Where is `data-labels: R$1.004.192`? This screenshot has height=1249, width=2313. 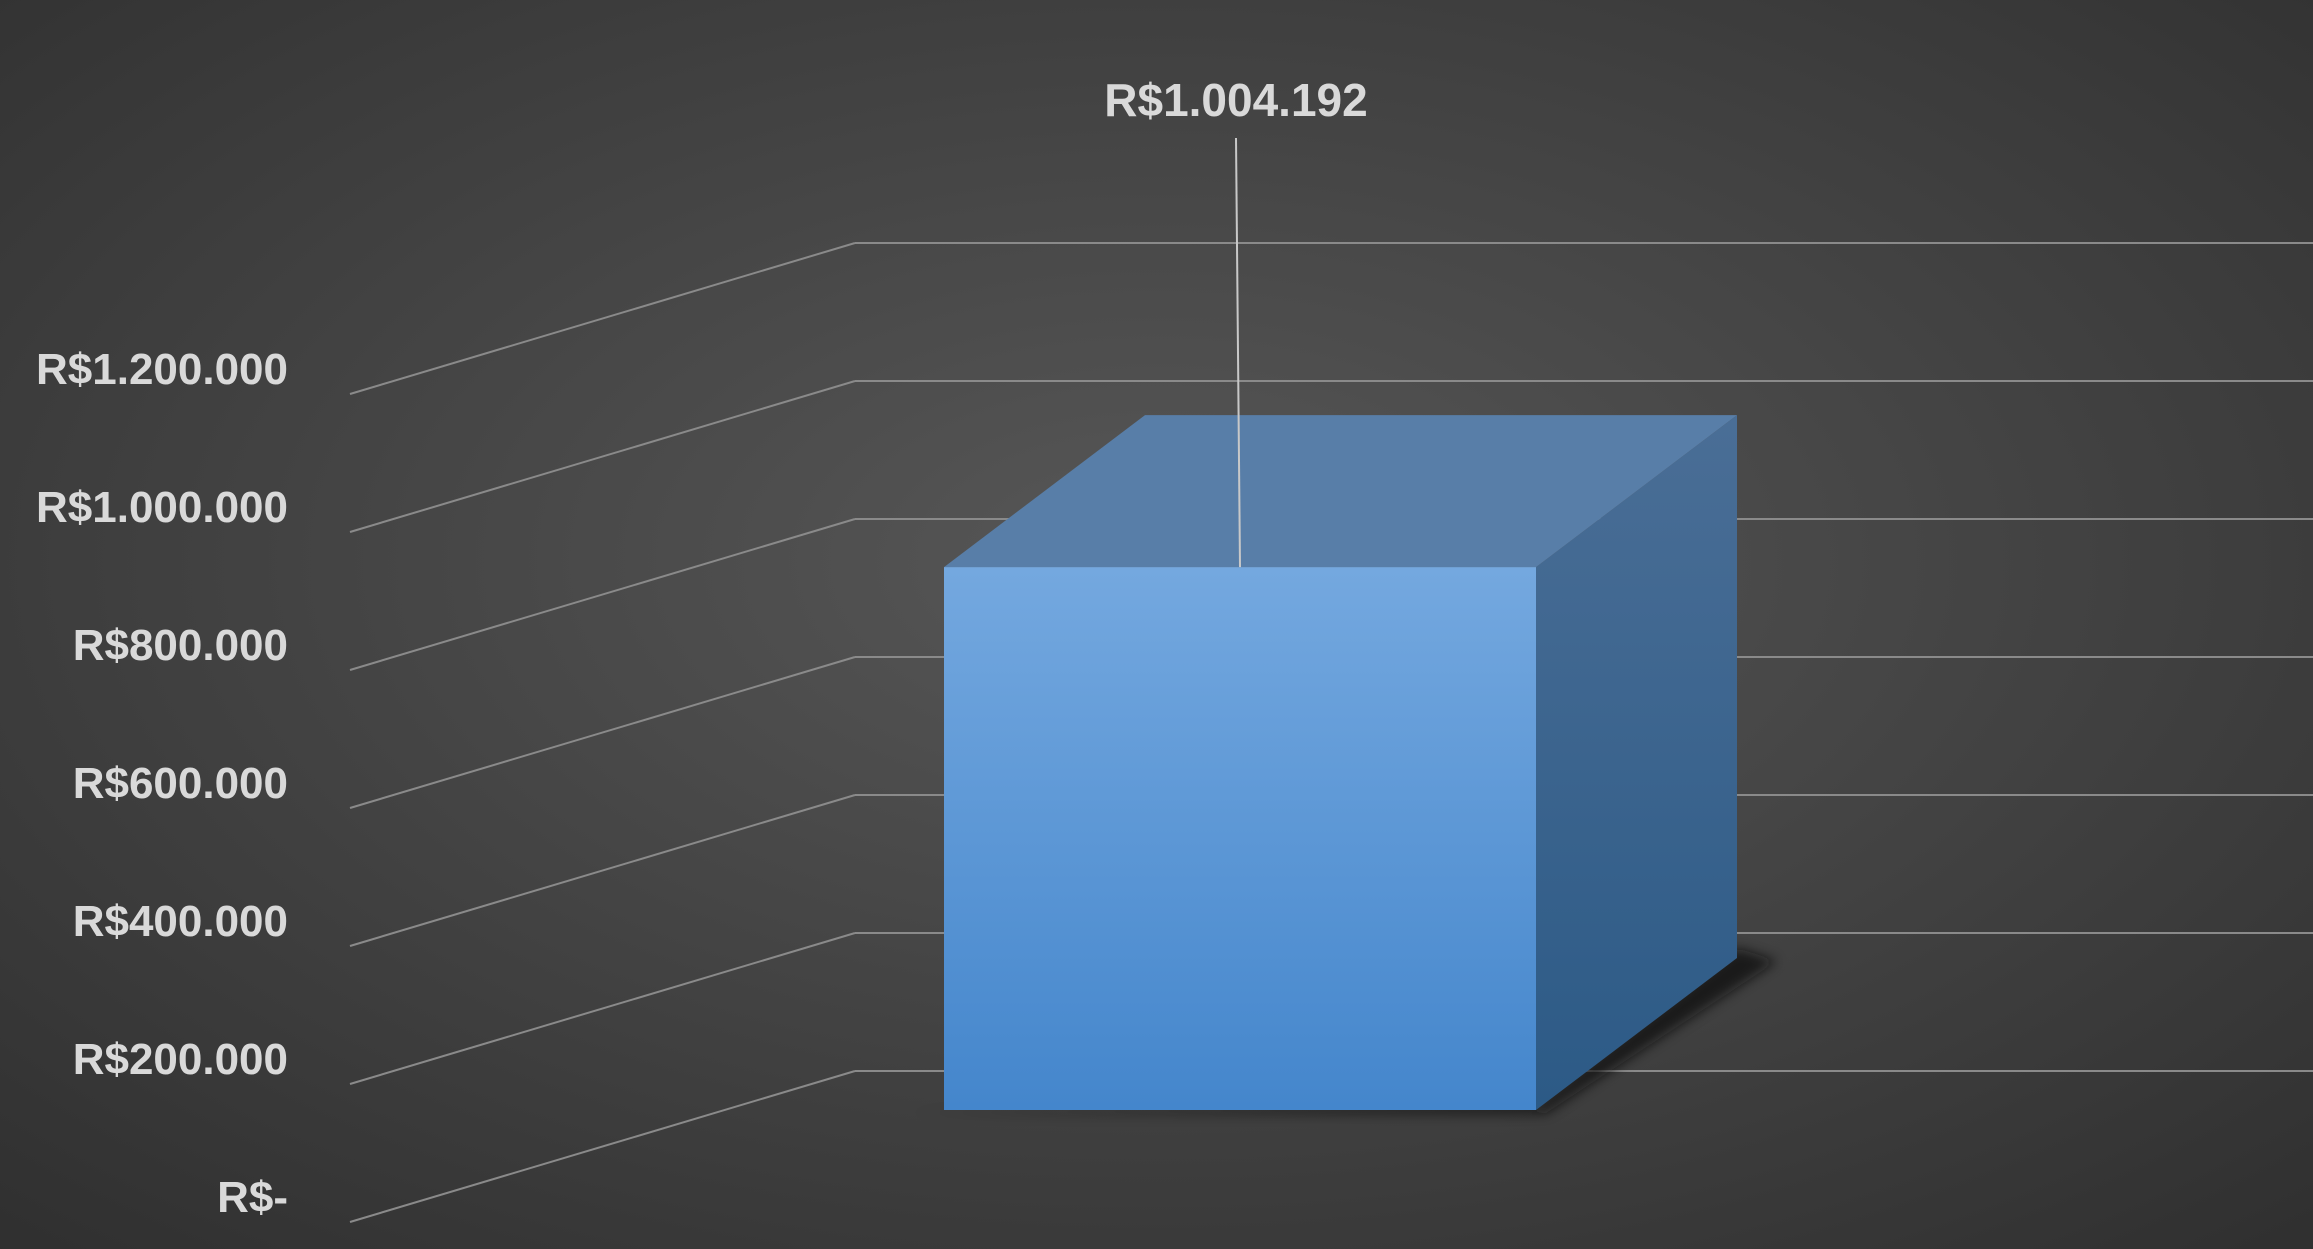 data-labels: R$1.004.192 is located at coordinates (1236, 321).